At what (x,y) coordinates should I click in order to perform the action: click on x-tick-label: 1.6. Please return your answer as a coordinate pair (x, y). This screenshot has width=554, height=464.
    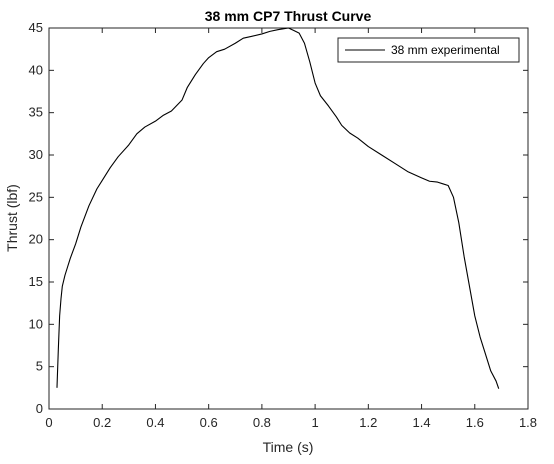
    Looking at the image, I should click on (475, 422).